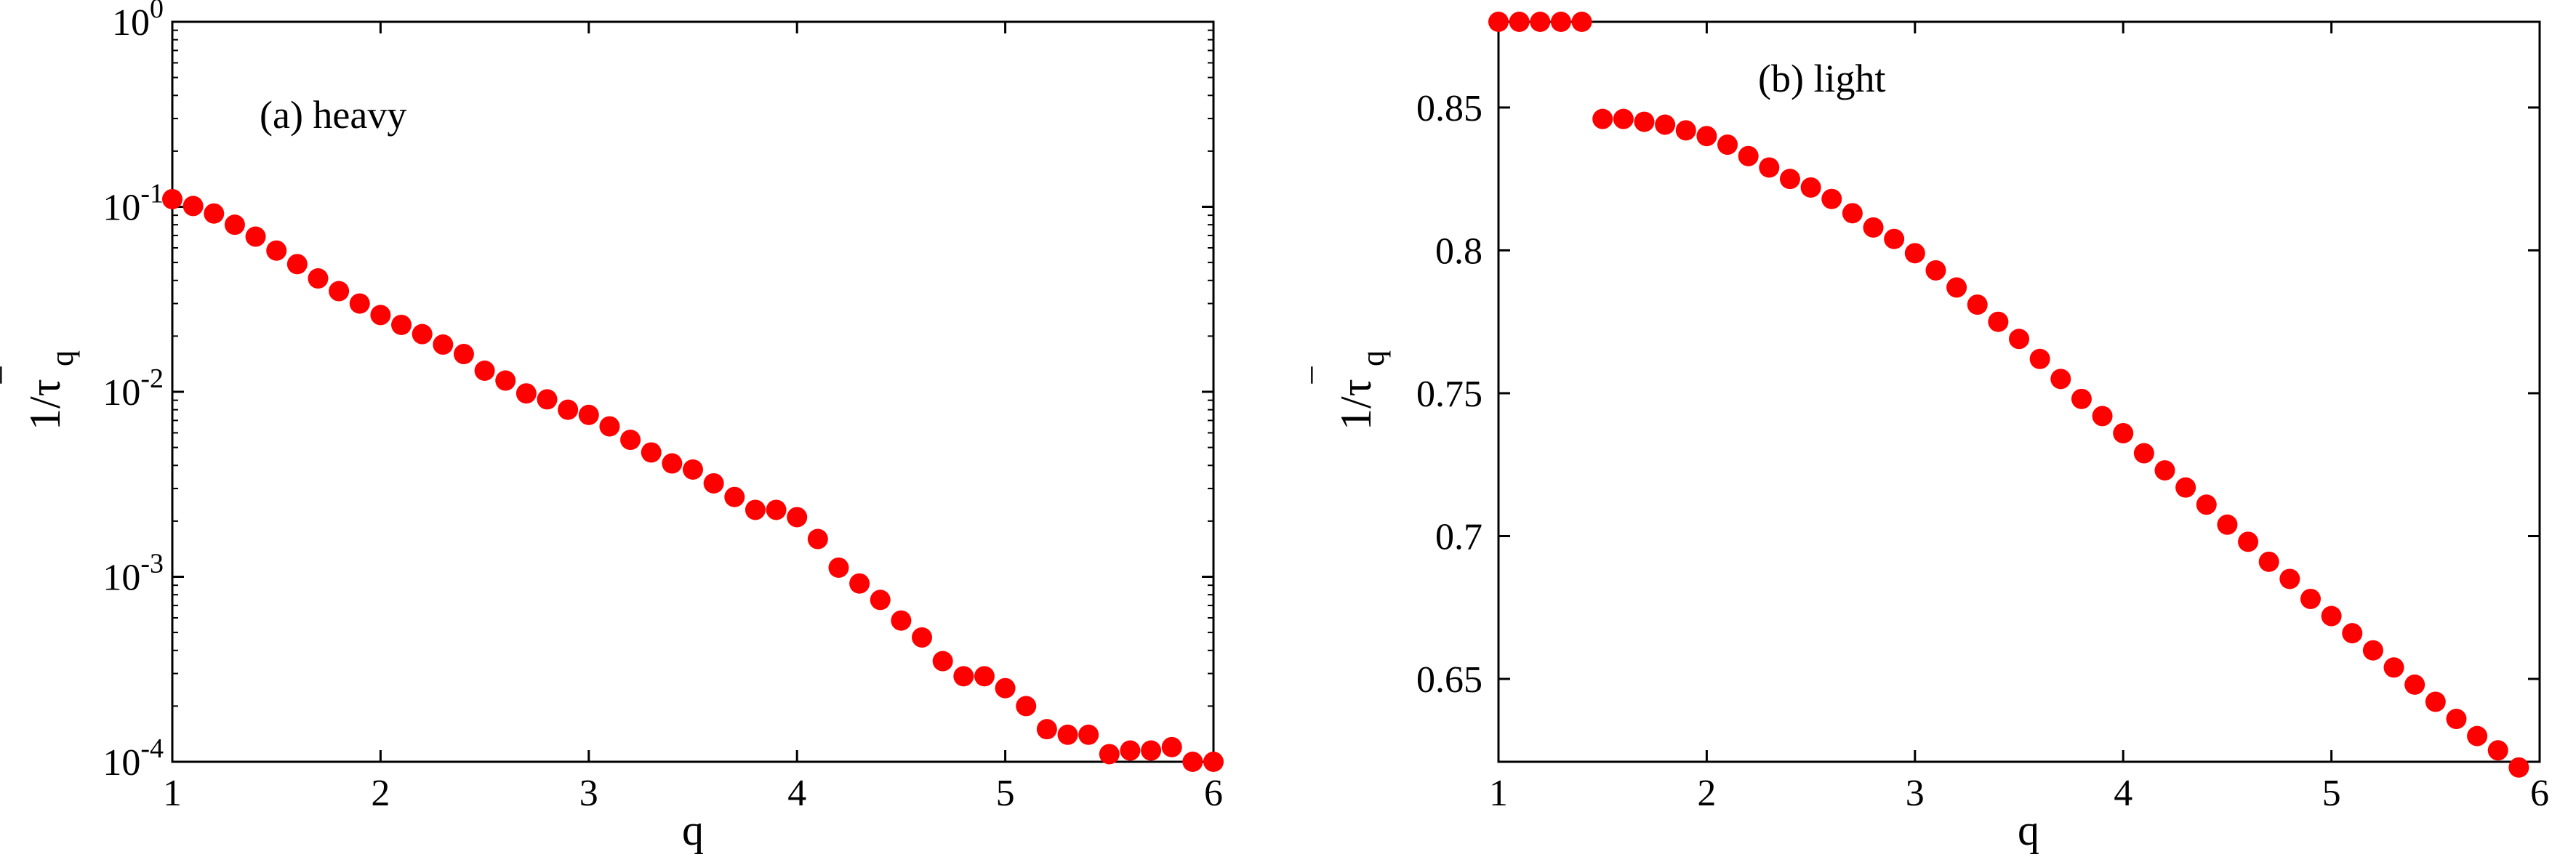 The width and height of the screenshot is (2576, 857). Describe the element at coordinates (133, 574) in the screenshot. I see `y-tick-label: 10⁻³` at that location.